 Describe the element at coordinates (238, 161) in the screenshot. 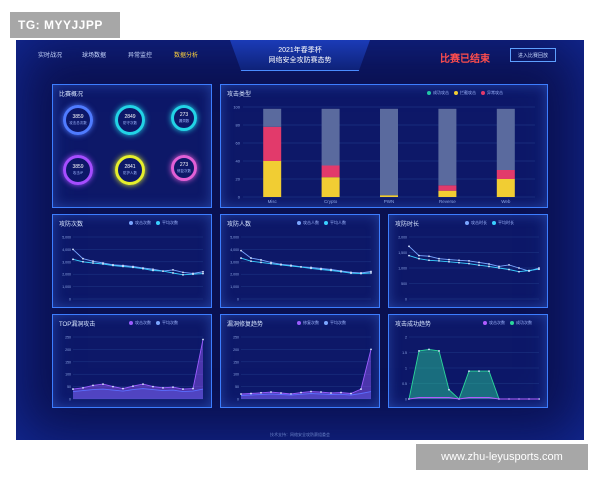

I see `y-tick-label: 40` at that location.